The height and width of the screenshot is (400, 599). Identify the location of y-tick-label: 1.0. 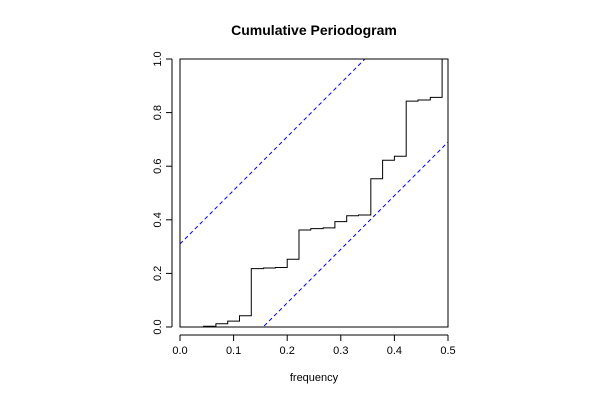
(158, 58).